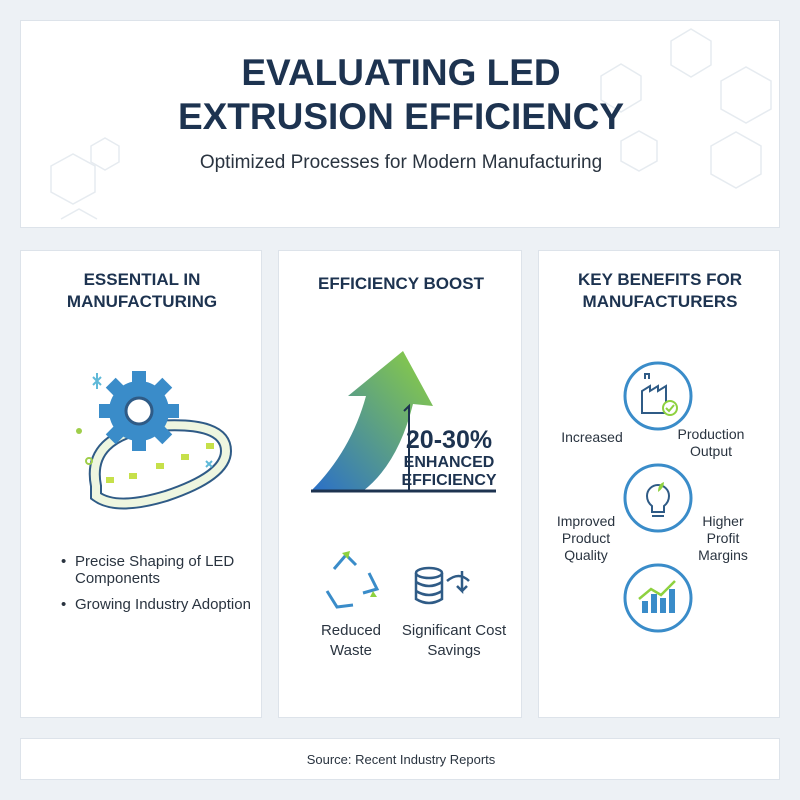 The image size is (800, 800). What do you see at coordinates (449, 471) in the screenshot?
I see `stat-label: ENHANCED EFFICIENCY` at bounding box center [449, 471].